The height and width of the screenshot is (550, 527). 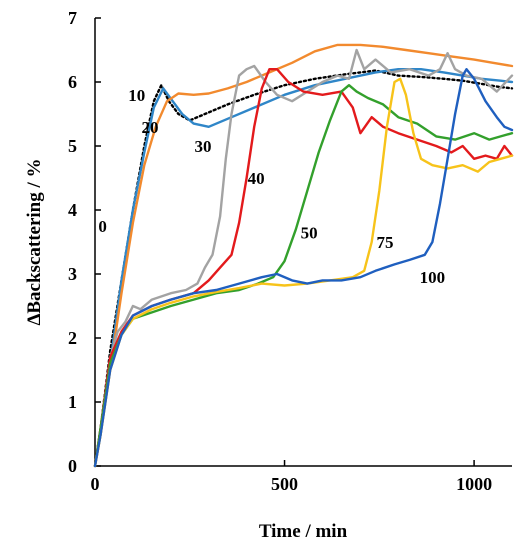 I want to click on y-tick-label: 1, so click(x=72, y=402).